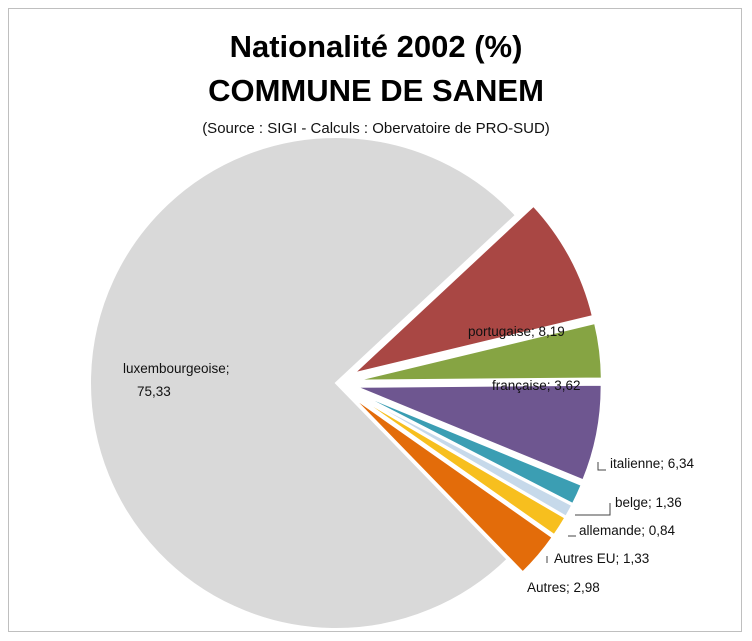 This screenshot has height=641, width=752. Describe the element at coordinates (376, 46) in the screenshot. I see `chart-title: Nationalité 2002 (%)` at that location.